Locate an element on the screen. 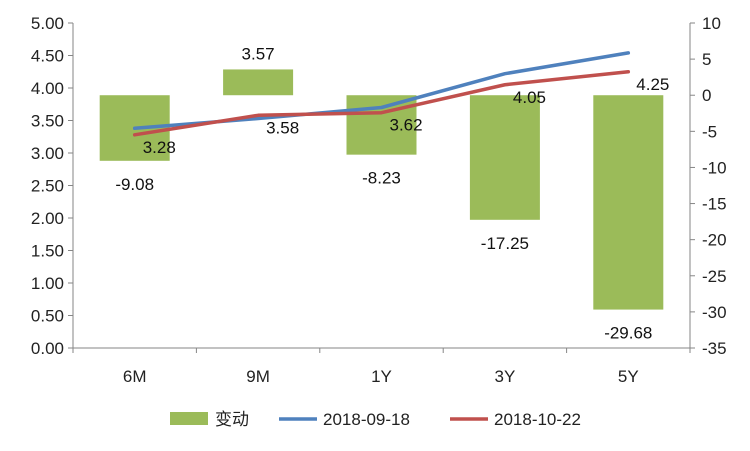  bar-data-label: -9.08 is located at coordinates (134, 184).